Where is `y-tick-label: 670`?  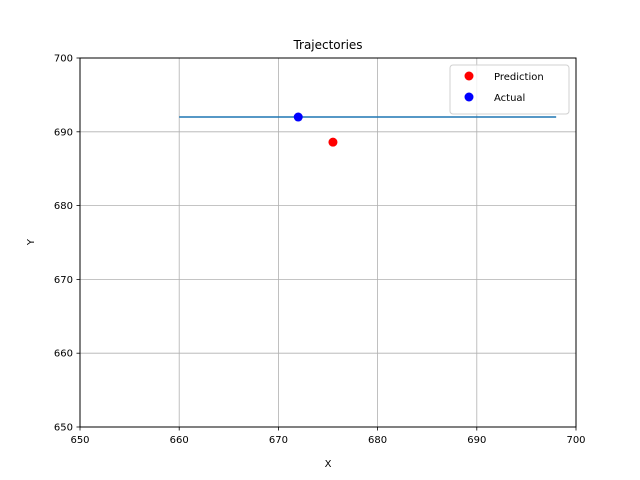 y-tick-label: 670 is located at coordinates (63, 280).